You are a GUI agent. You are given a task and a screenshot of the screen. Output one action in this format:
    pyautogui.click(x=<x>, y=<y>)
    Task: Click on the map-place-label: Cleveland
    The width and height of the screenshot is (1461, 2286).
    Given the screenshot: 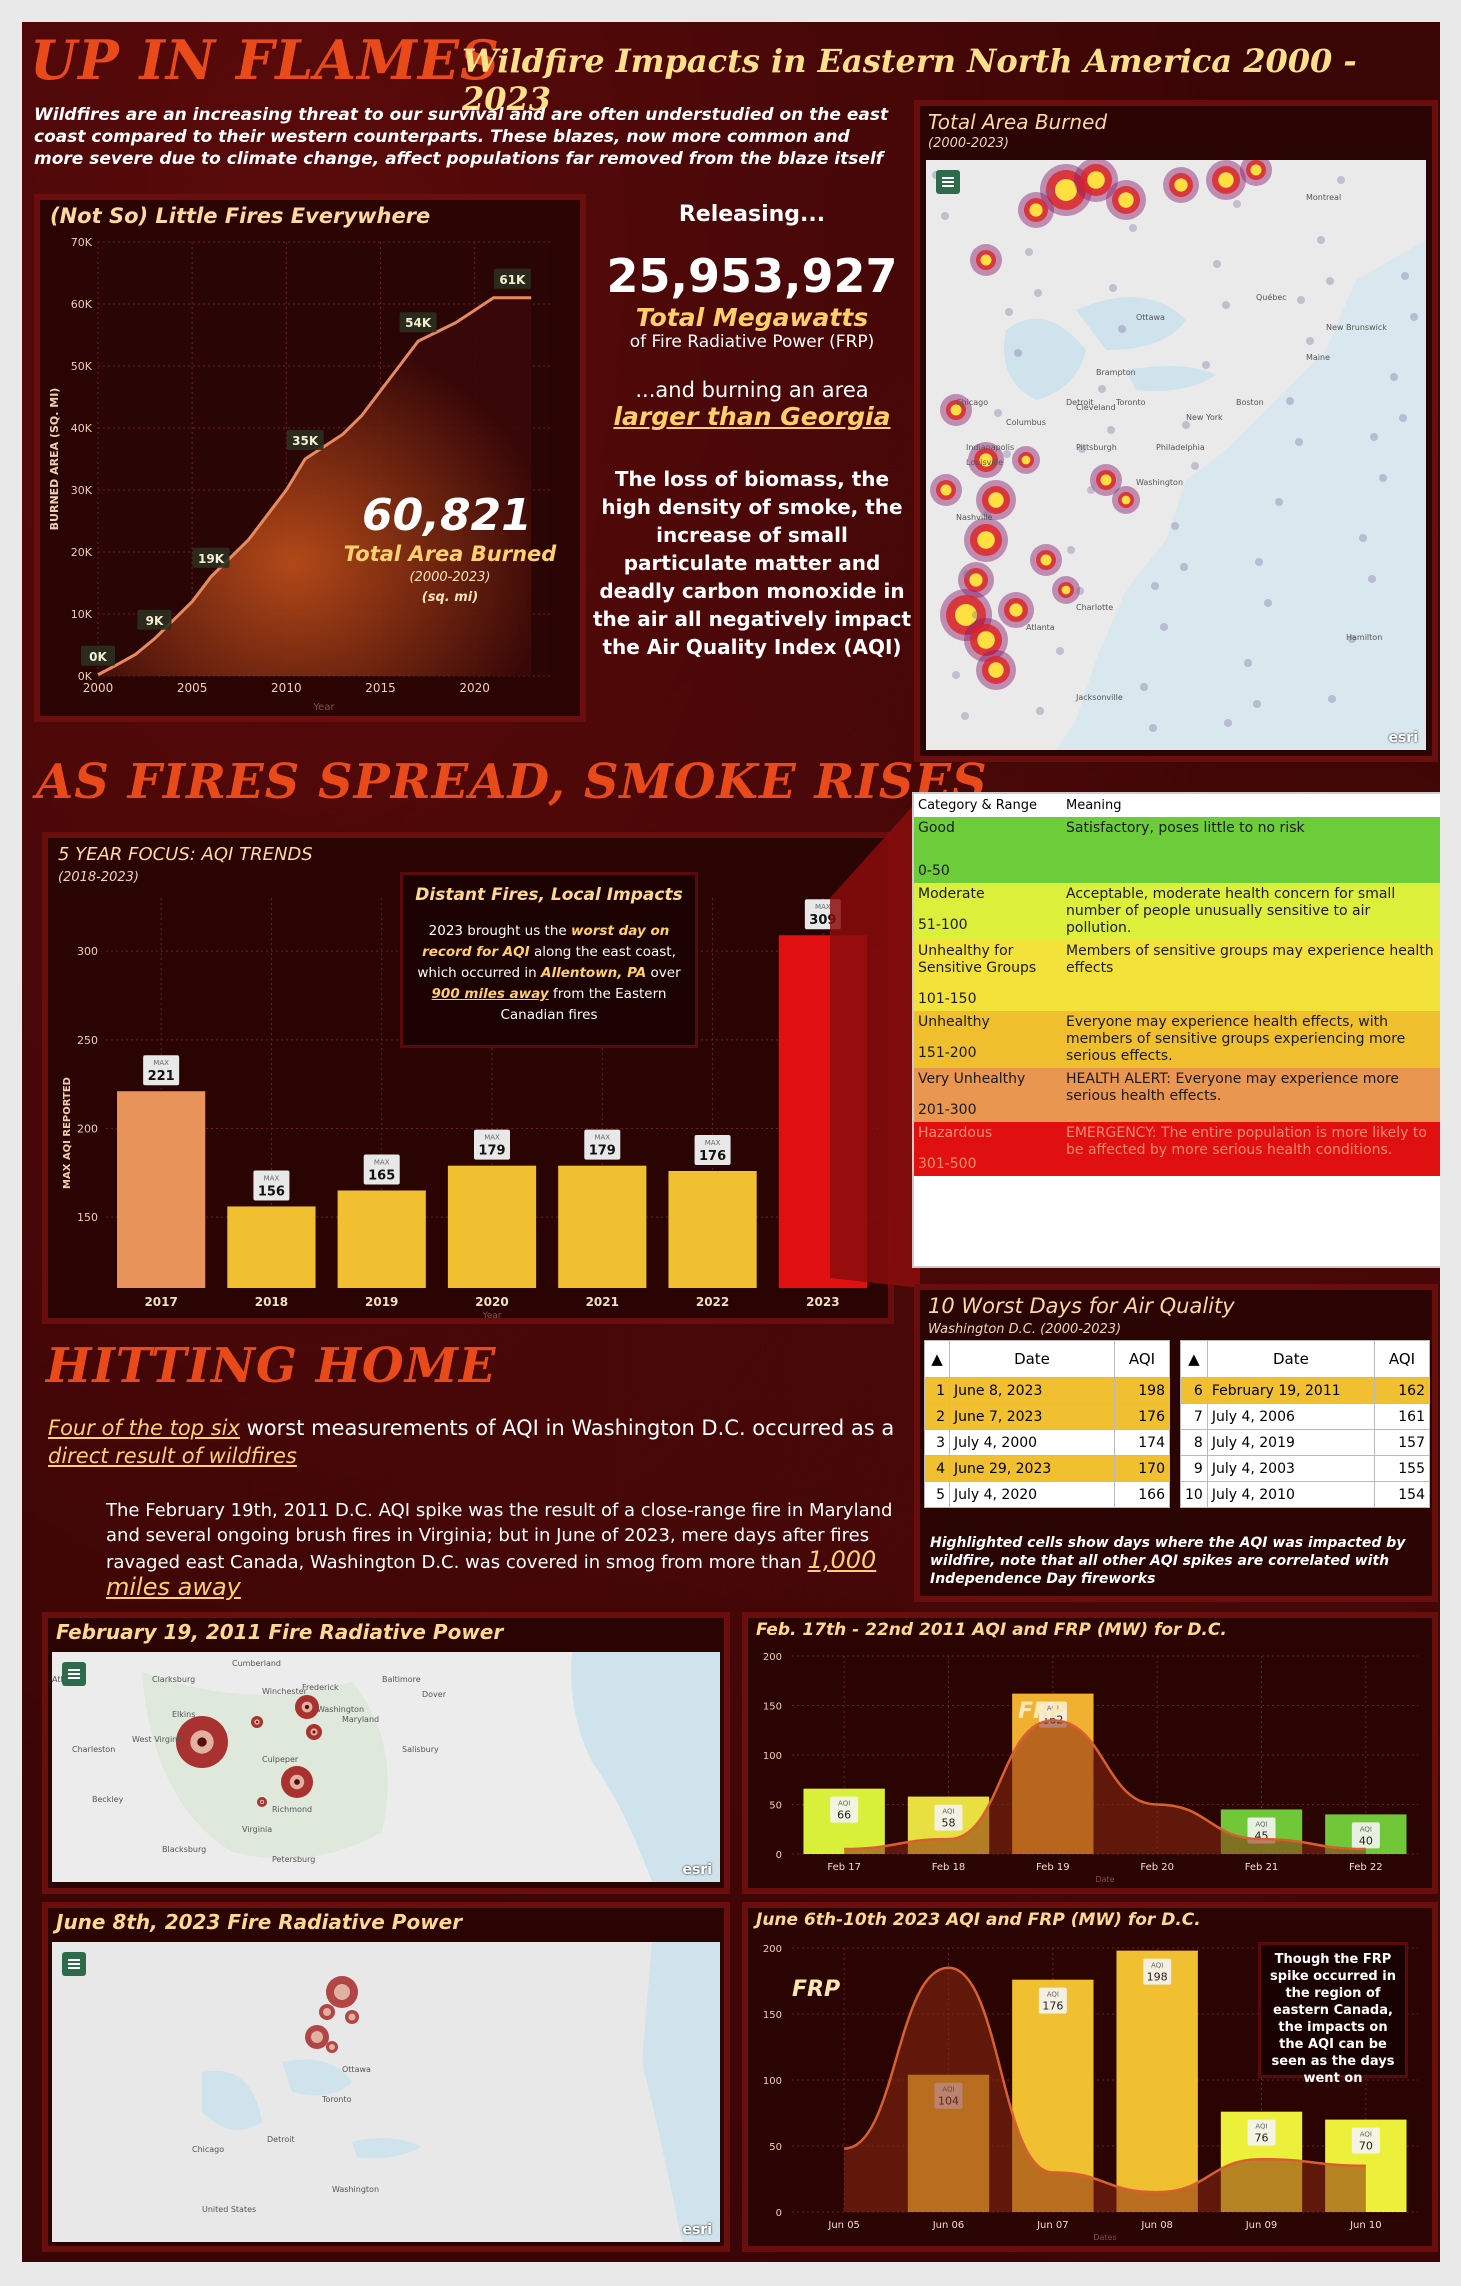 What is the action you would take?
    pyautogui.click(x=1096, y=407)
    